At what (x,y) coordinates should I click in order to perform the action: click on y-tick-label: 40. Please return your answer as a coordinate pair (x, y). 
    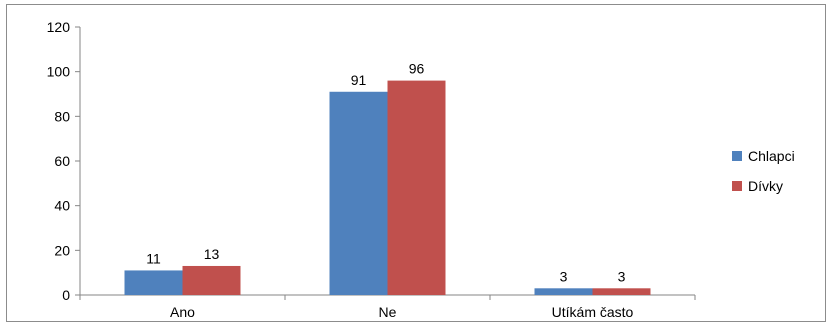
    Looking at the image, I should click on (62, 206).